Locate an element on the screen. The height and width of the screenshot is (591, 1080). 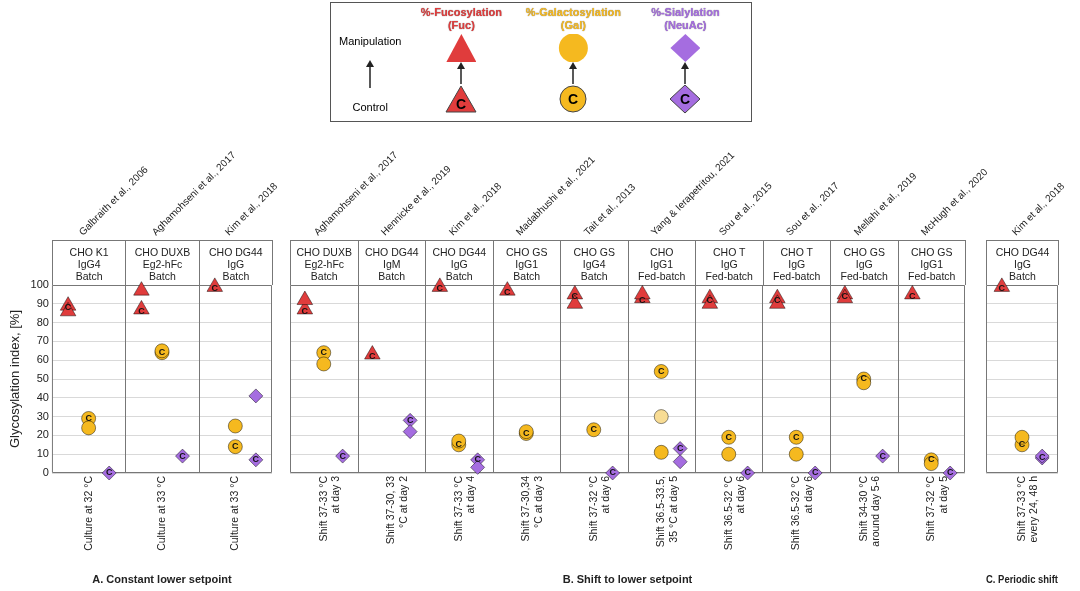
y-tick-label: 20 is located at coordinates (42, 434).